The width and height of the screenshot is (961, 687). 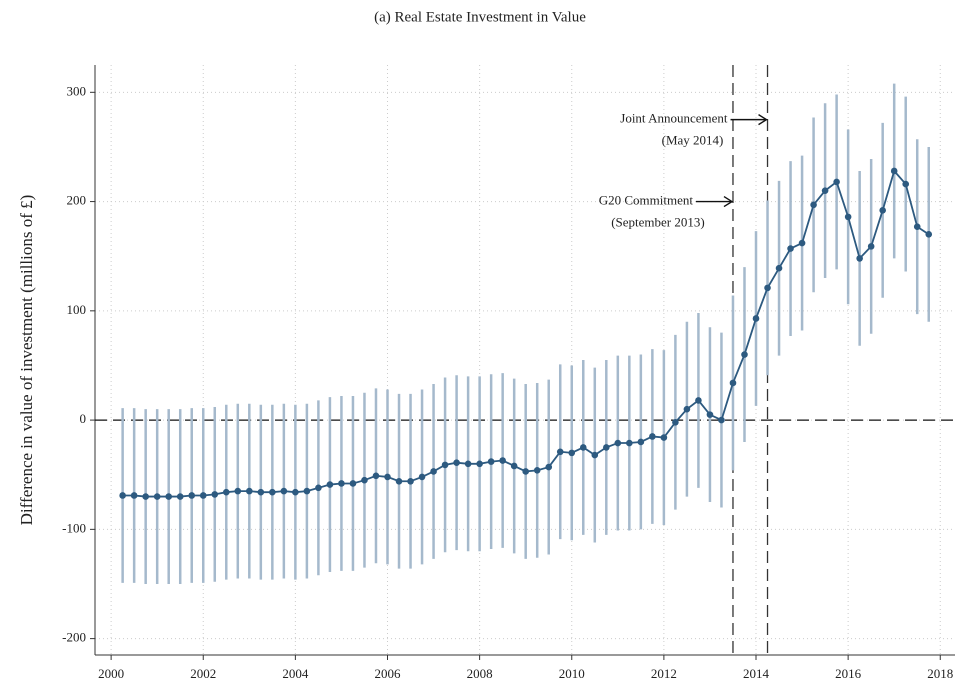 What do you see at coordinates (693, 140) in the screenshot?
I see `annotation: (May 2014)` at bounding box center [693, 140].